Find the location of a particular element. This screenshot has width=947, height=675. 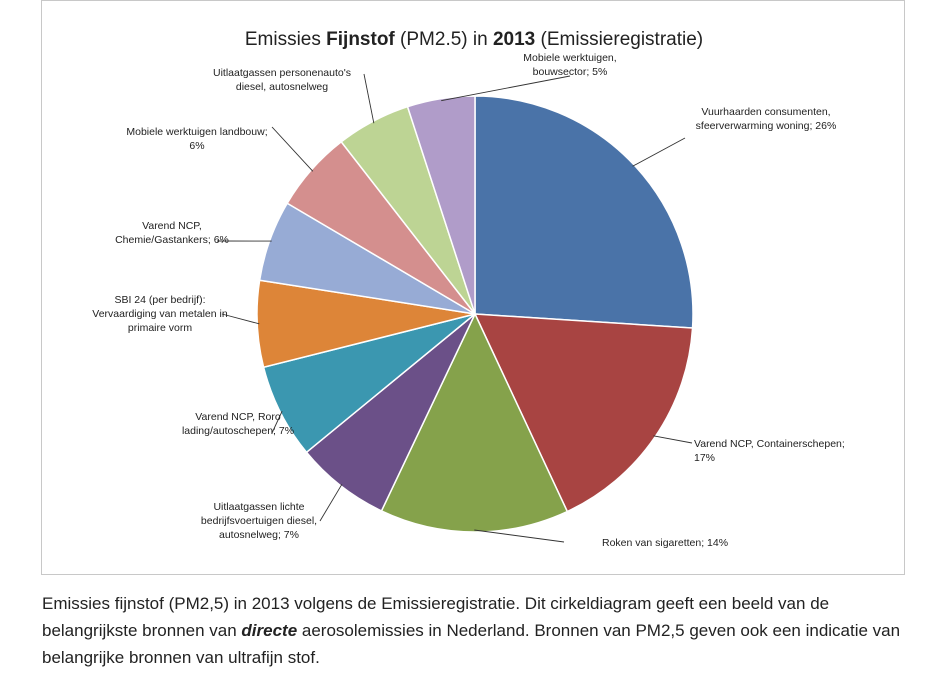

chart-title-part: (PM2.5) in is located at coordinates (444, 39).